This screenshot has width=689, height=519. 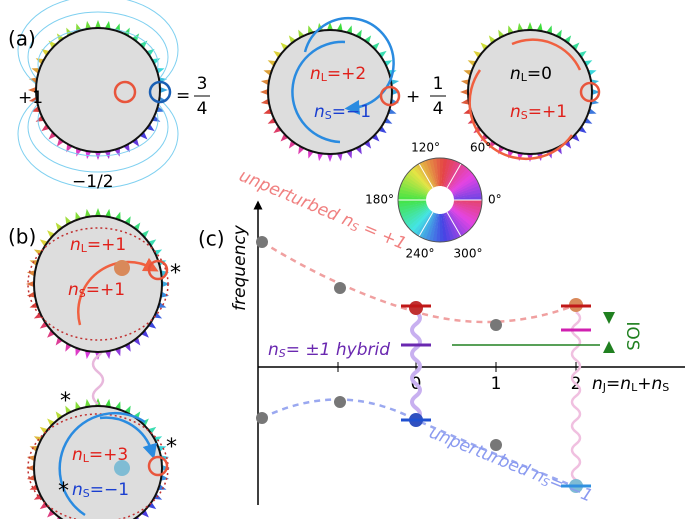 I want to click on arrow, so click(x=318, y=92).